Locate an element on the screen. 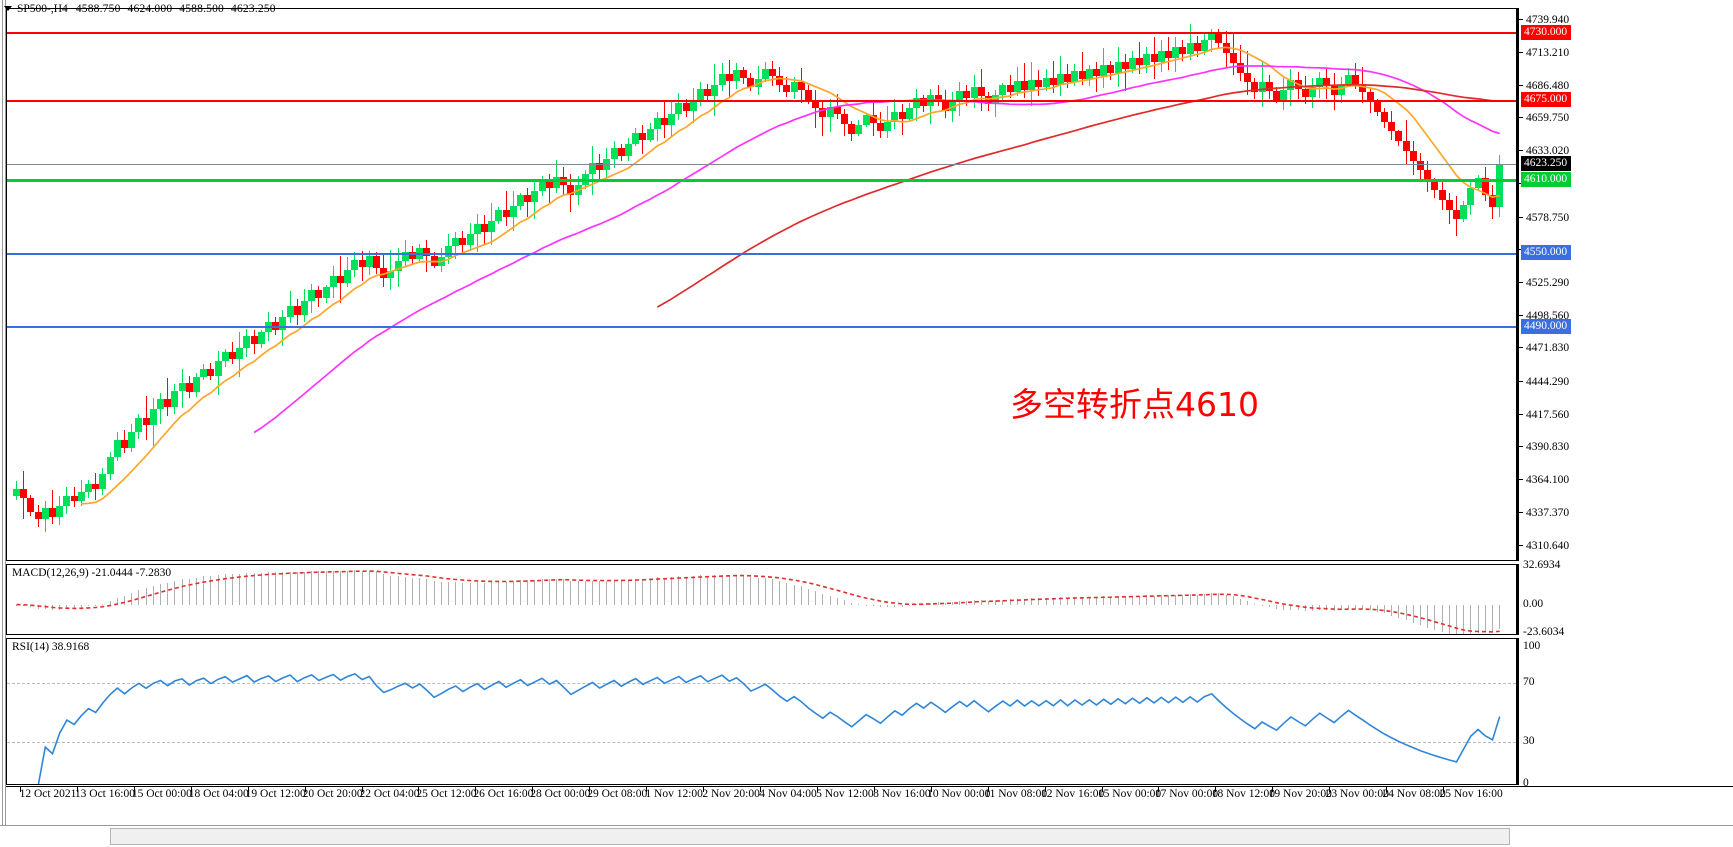 Image resolution: width=1733 pixels, height=847 pixels. price-tag-last: 4623.250 is located at coordinates (1546, 163).